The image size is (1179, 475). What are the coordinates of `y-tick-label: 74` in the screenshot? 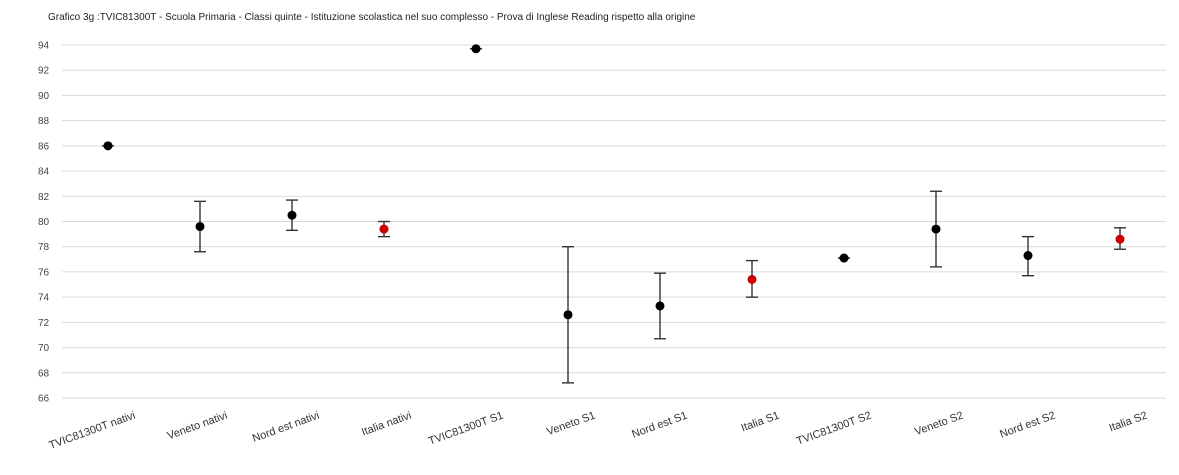 It's located at (44, 298).